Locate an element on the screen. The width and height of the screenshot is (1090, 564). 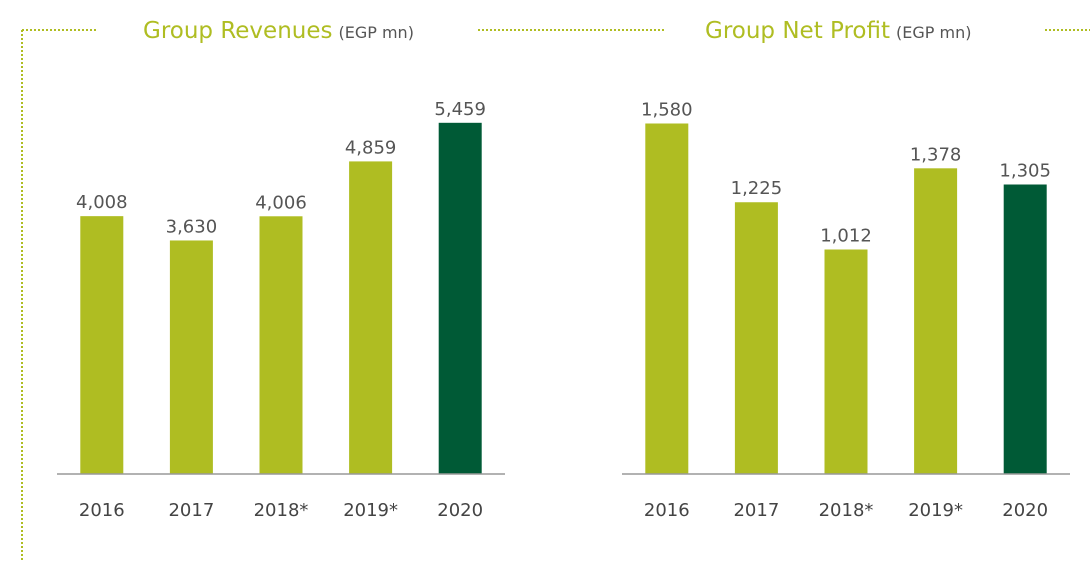
value-label: 1,580 is located at coordinates (667, 109).